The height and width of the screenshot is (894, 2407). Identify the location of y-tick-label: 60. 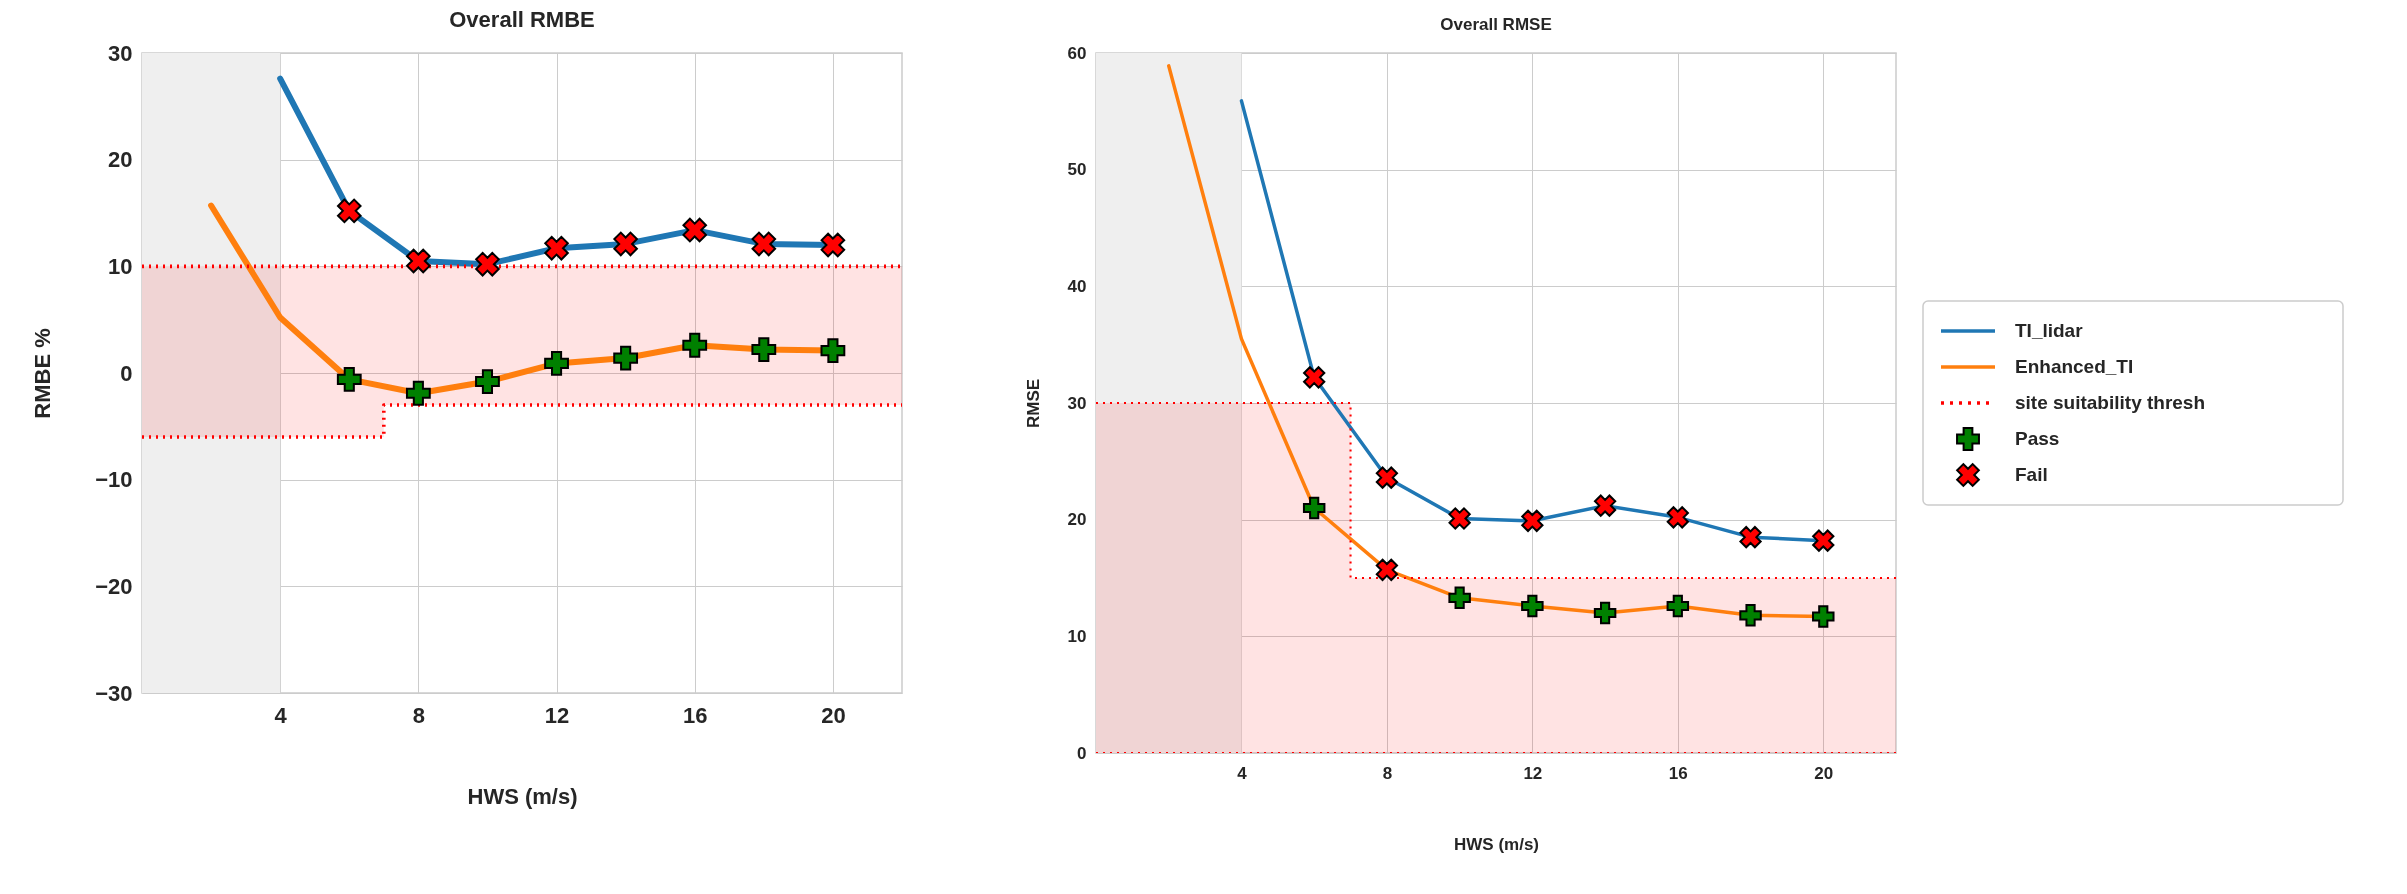
(1077, 53).